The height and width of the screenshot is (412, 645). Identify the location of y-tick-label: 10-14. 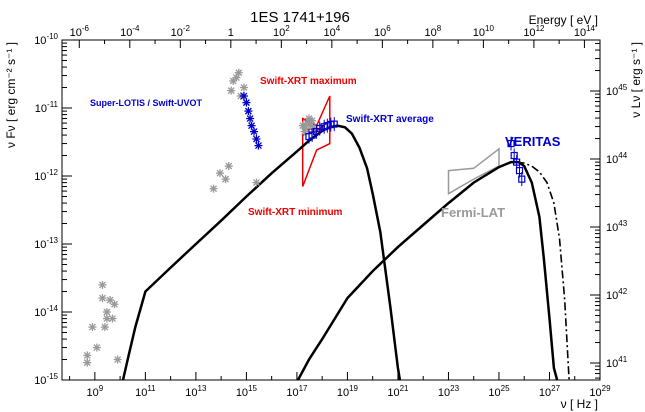
(46, 311).